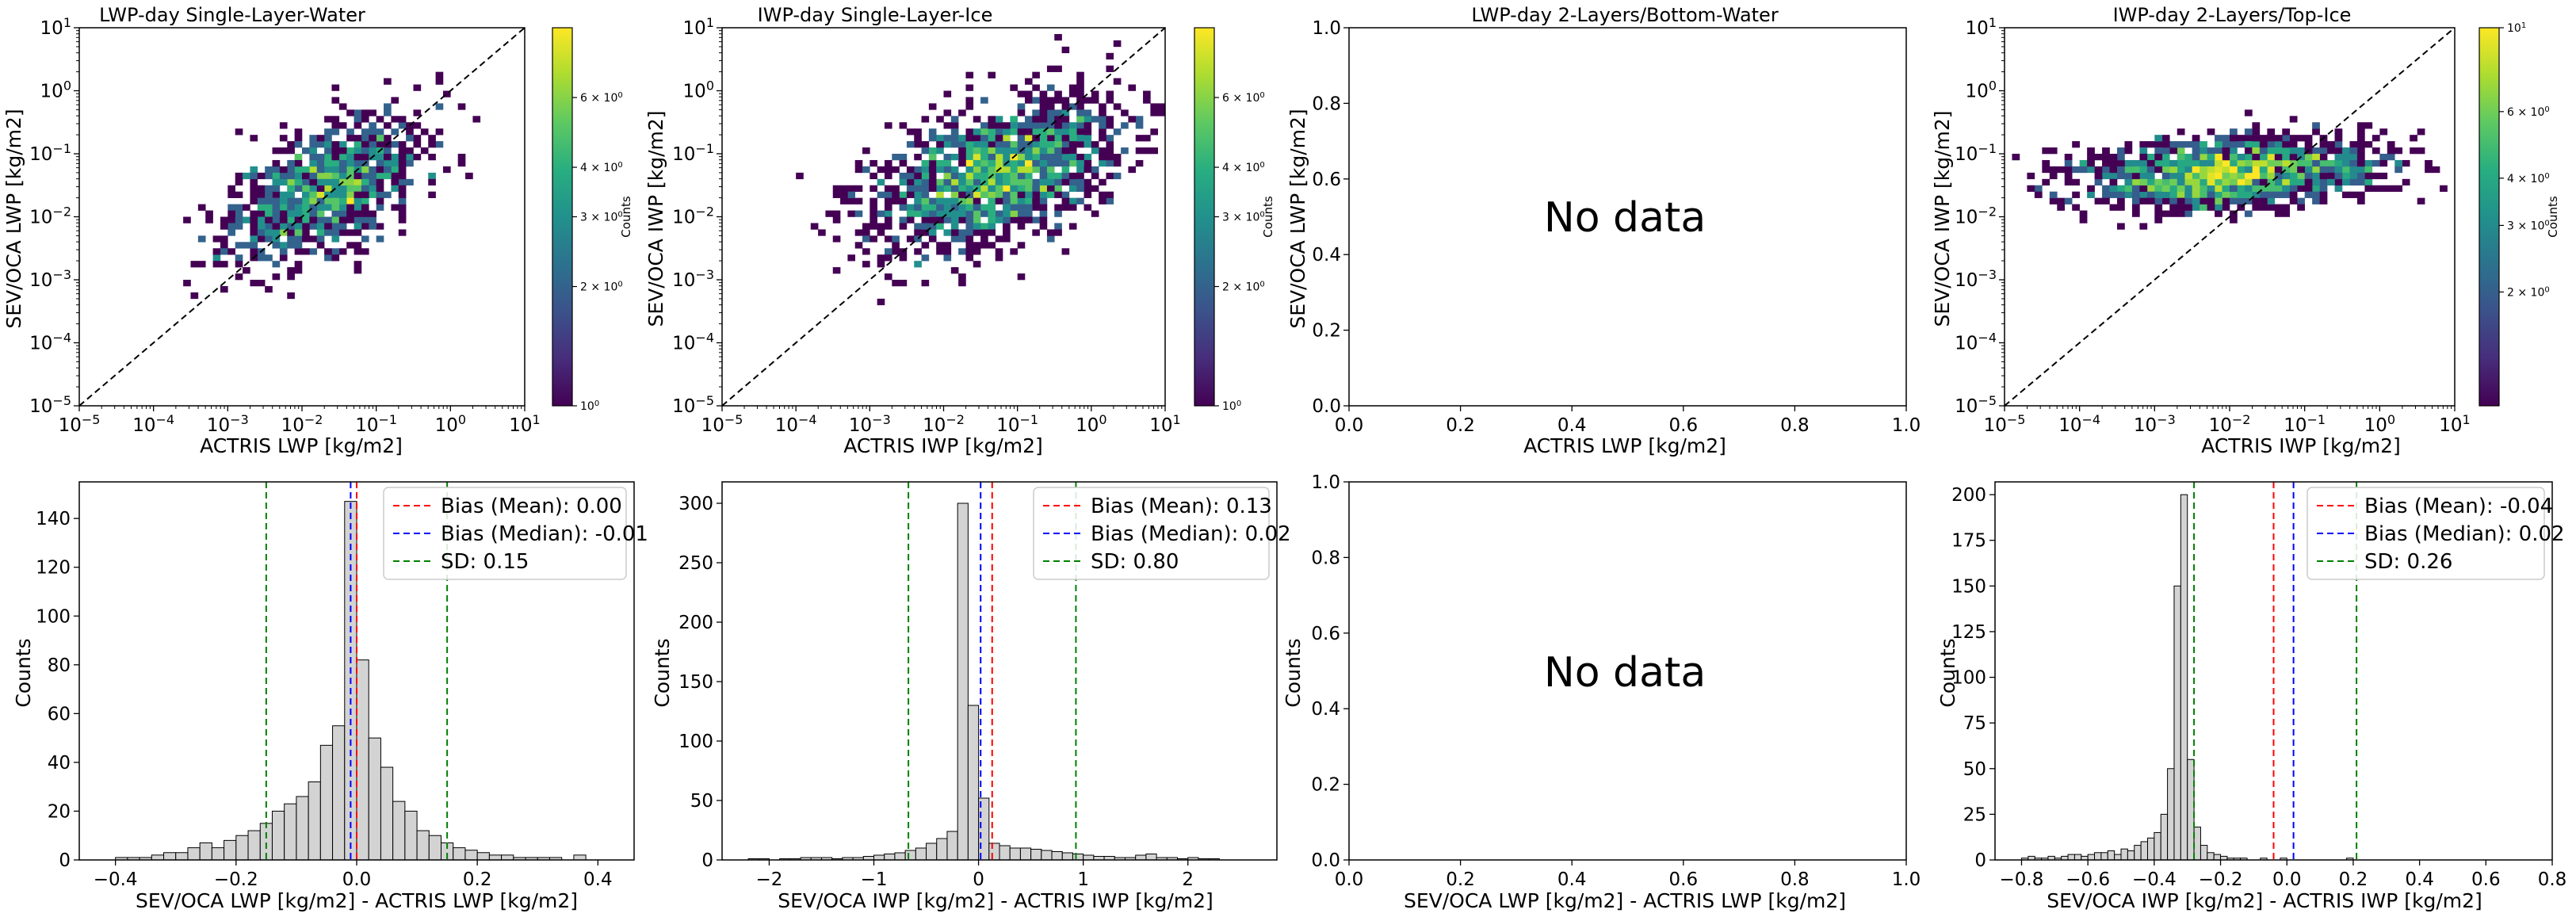 The image size is (2576, 917). What do you see at coordinates (704, 338) in the screenshot?
I see `tick-exponent: −4` at bounding box center [704, 338].